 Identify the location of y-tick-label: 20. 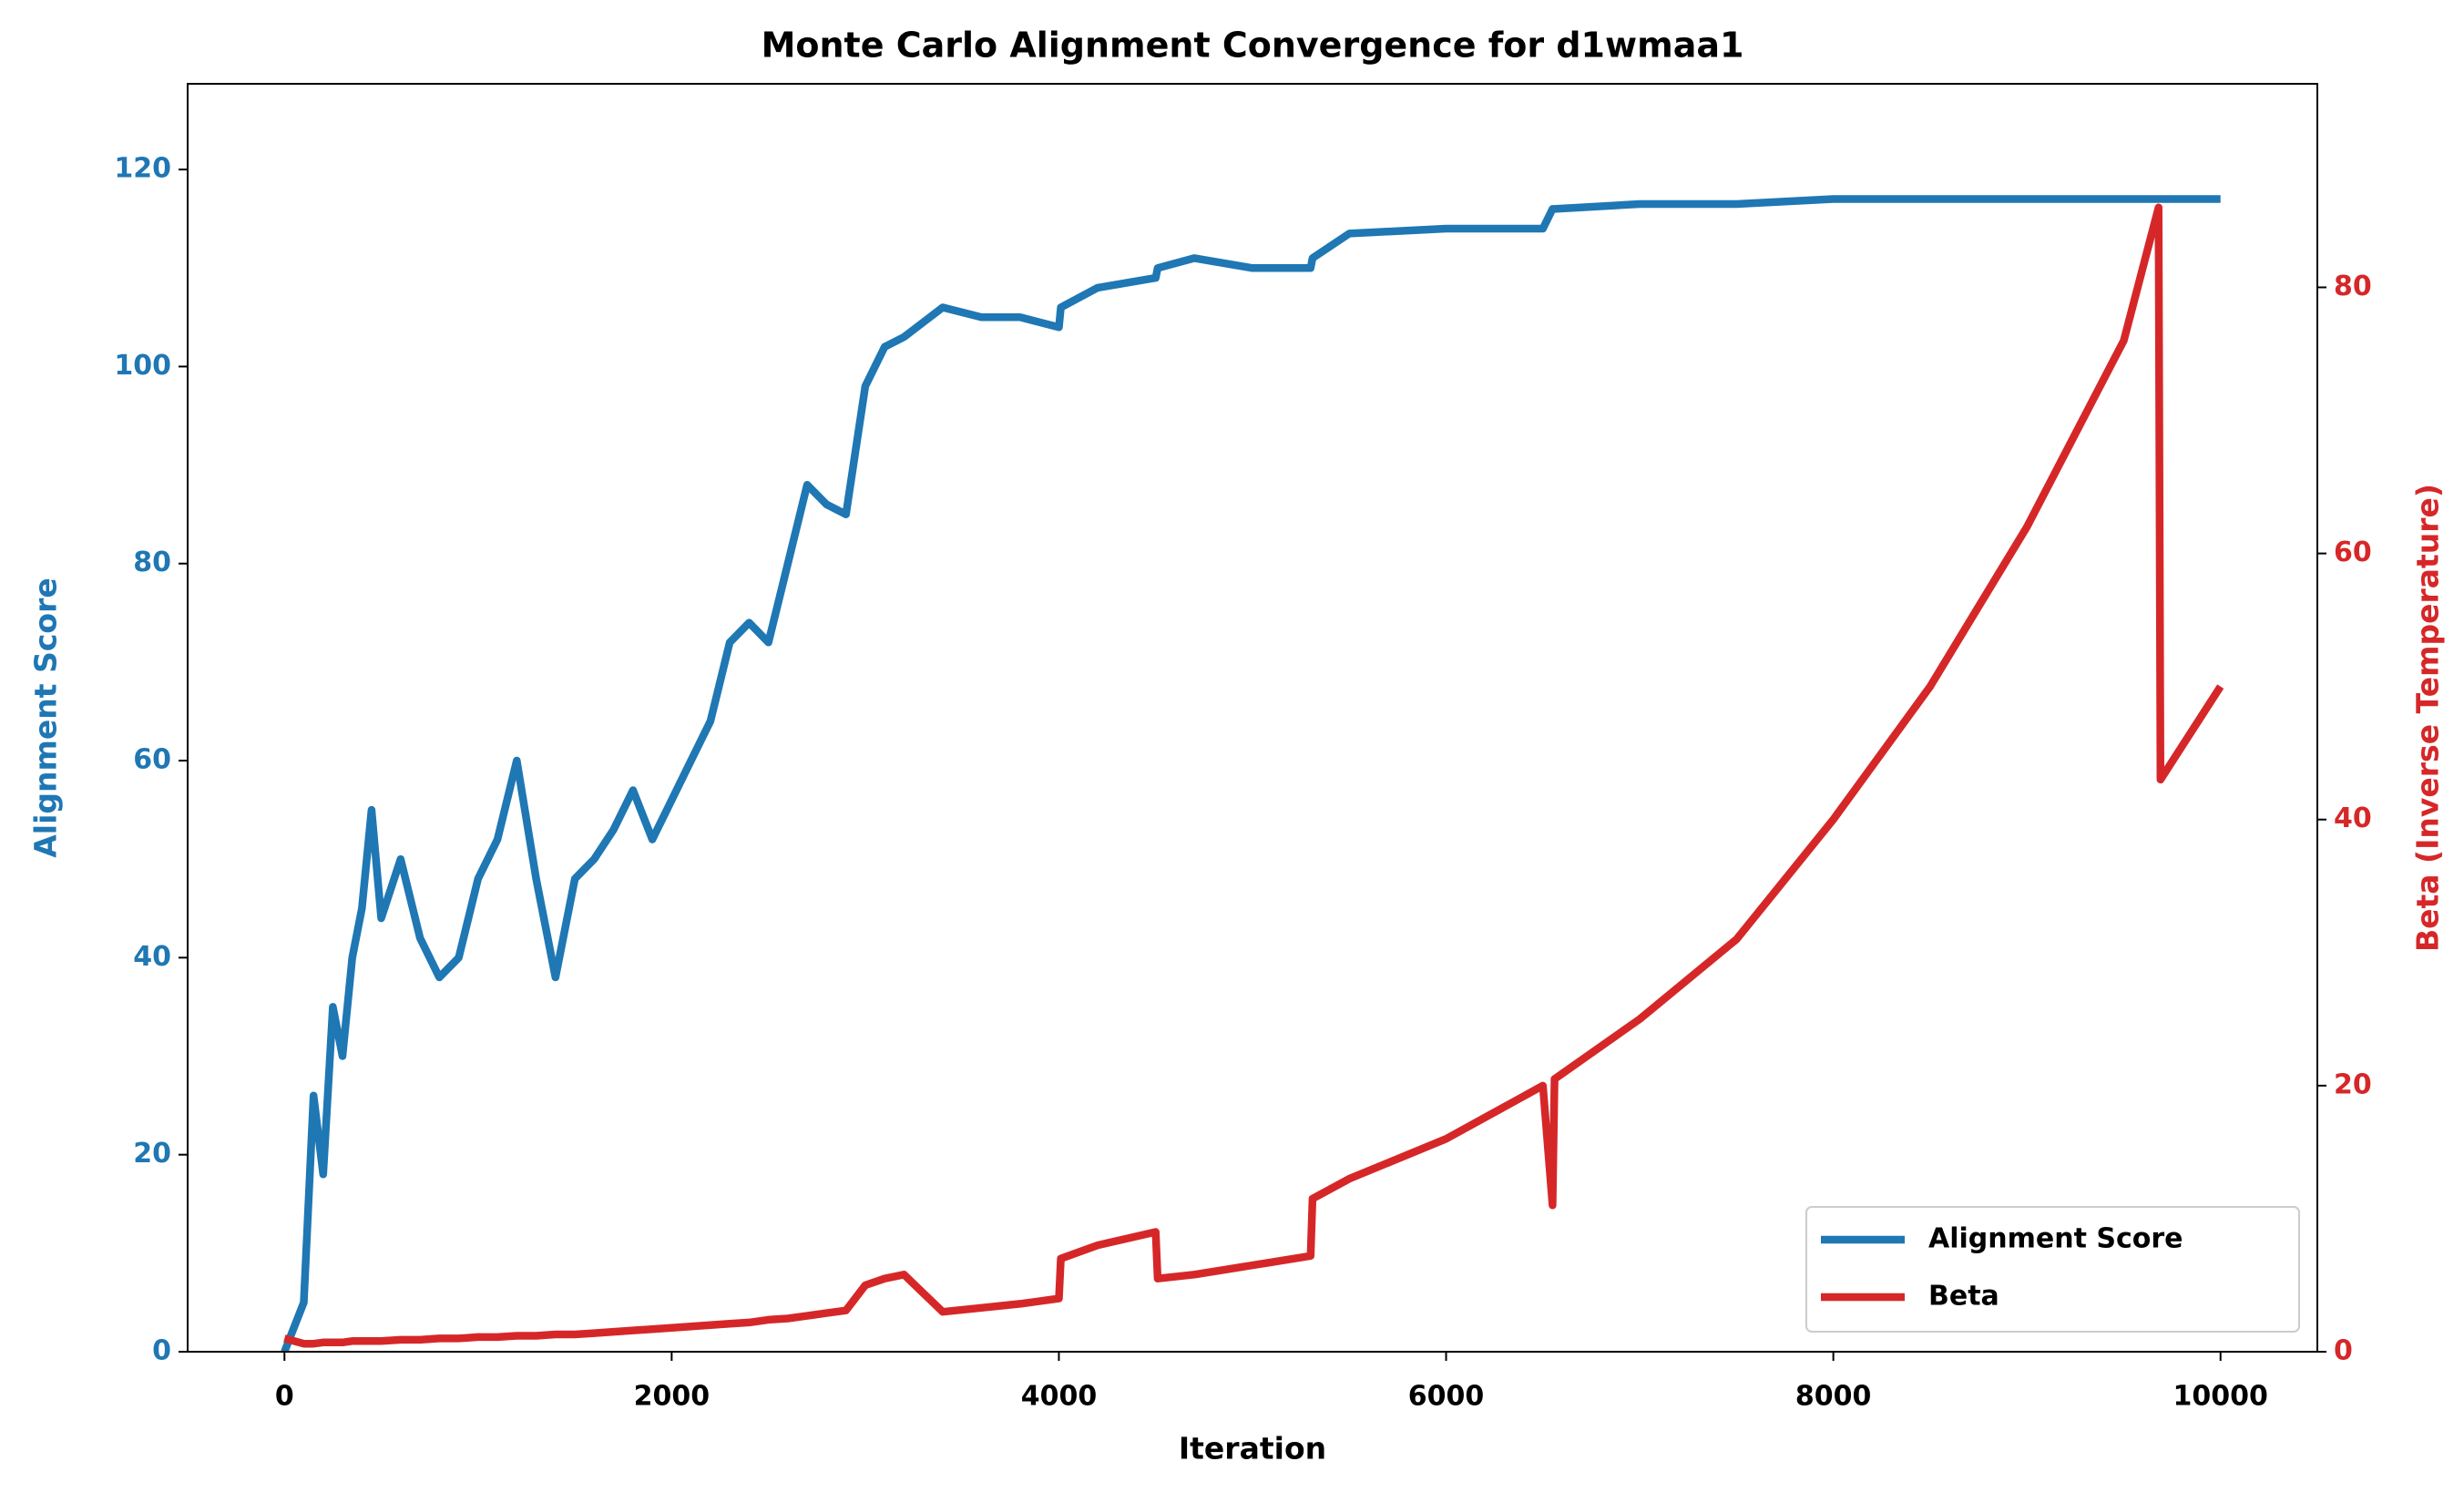
(152, 1154).